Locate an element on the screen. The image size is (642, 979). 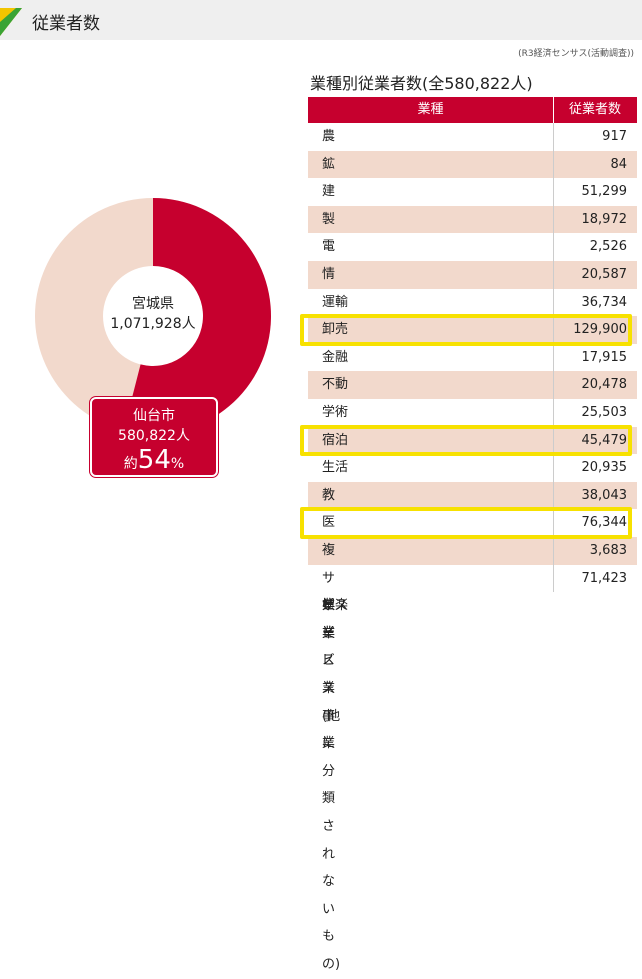
row-name: 鉱業、採石業、砂利採取業 is located at coordinates (335, 247).